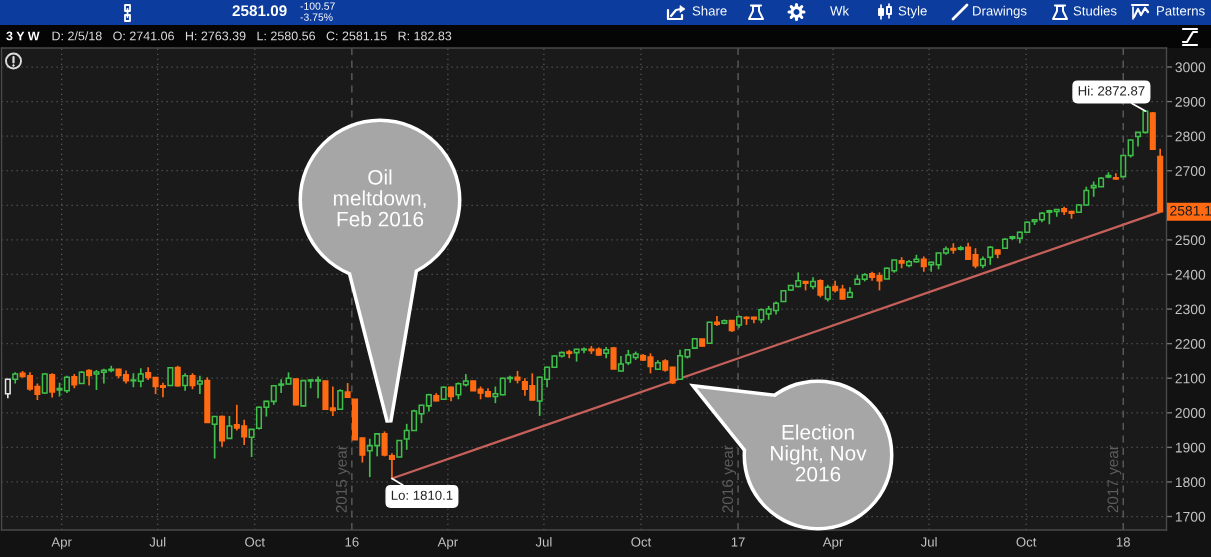  I want to click on text: 2581.09, so click(259, 11).